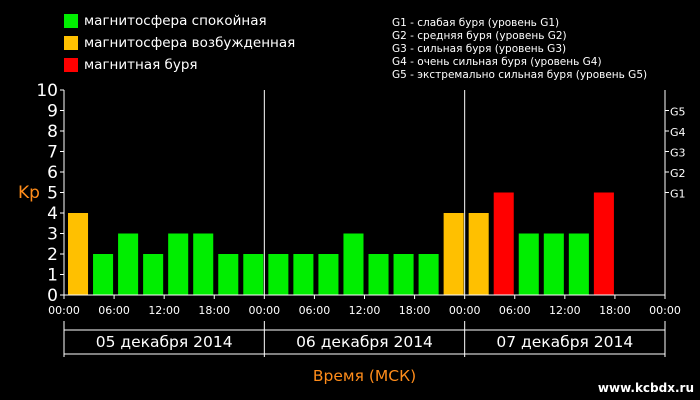 Image resolution: width=700 pixels, height=400 pixels. Describe the element at coordinates (164, 342) in the screenshot. I see `day-label: 05 декабря 2014` at that location.